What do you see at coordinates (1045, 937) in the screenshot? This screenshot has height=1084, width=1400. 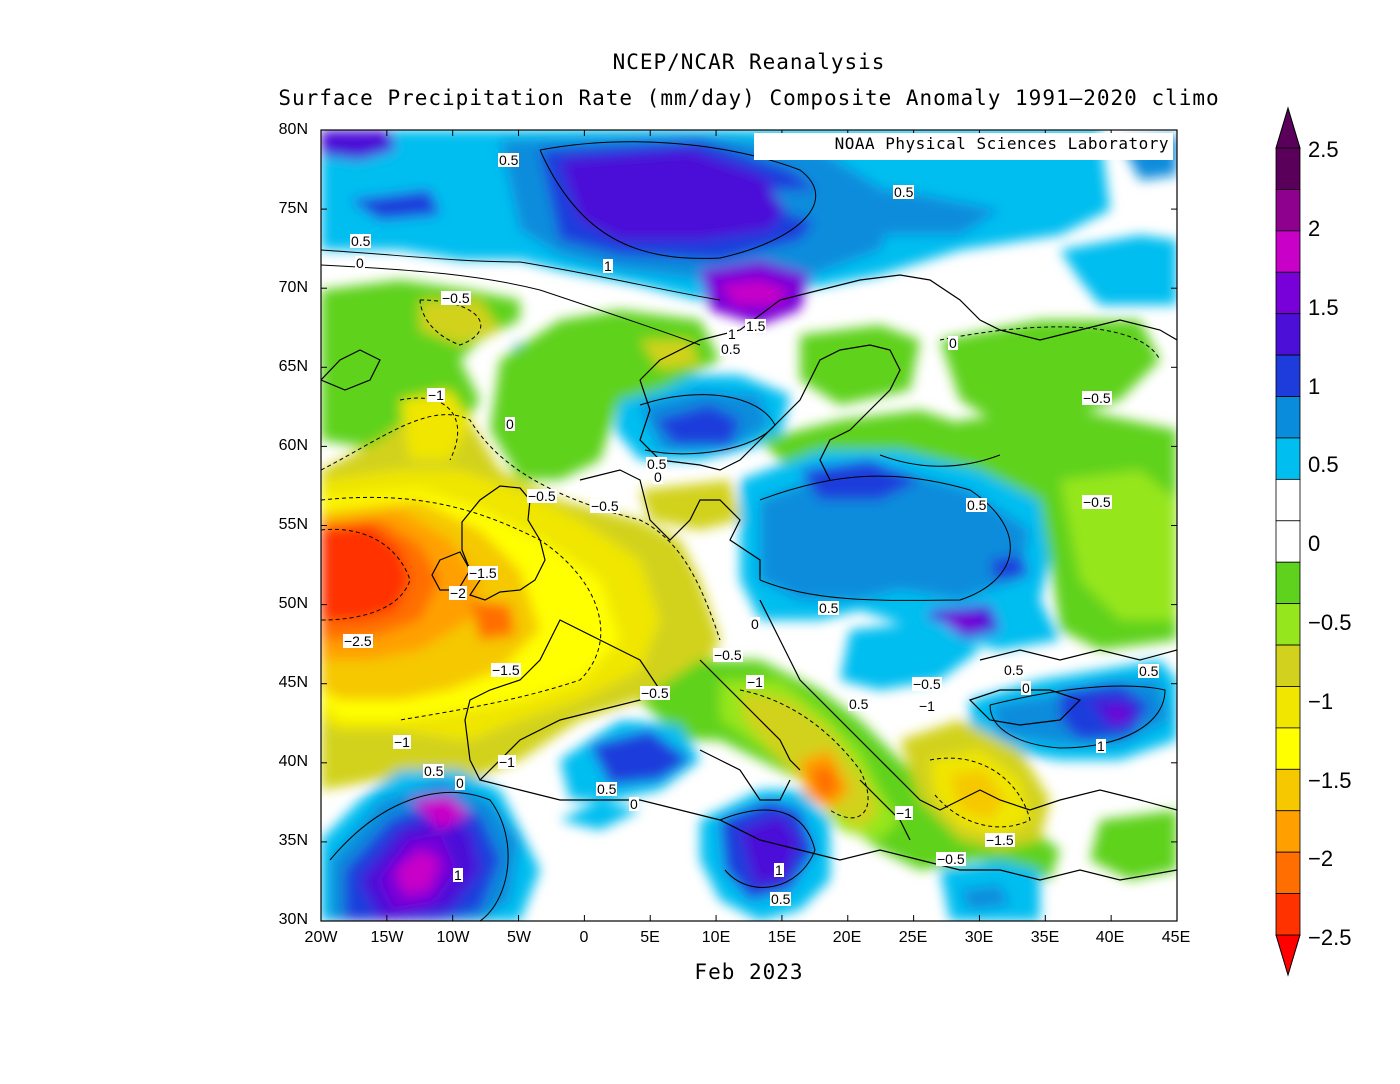 I see `lon-tick-label: 35E` at bounding box center [1045, 937].